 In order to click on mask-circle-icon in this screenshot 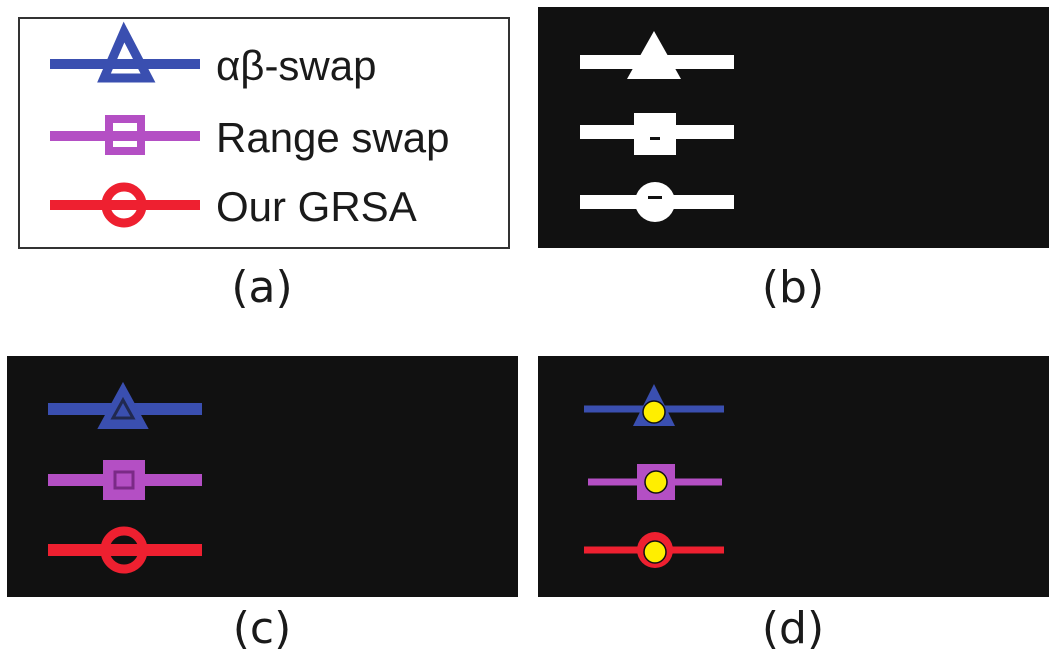, I will do `click(655, 202)`.